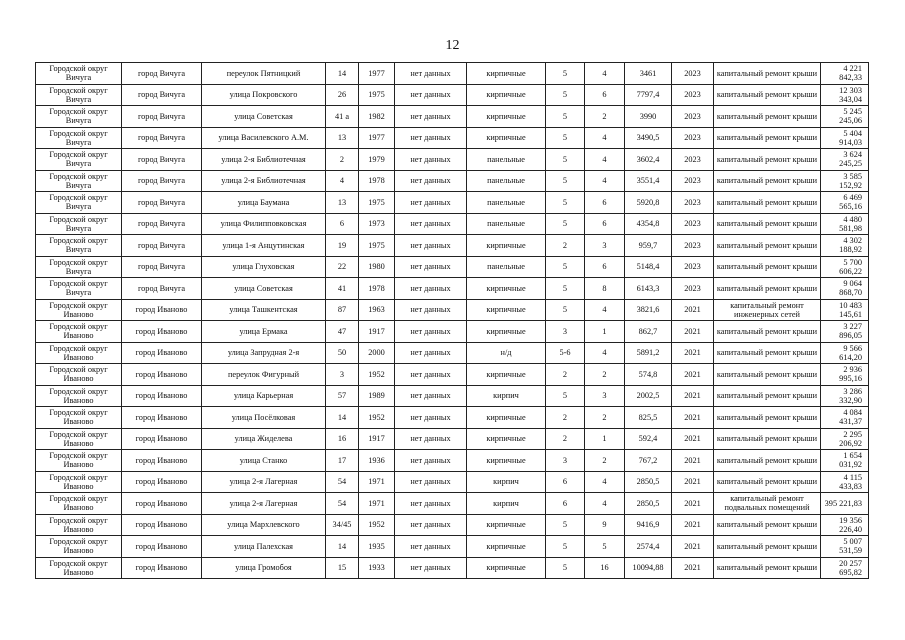  I want to click on cell-house-number: 3, so click(342, 374).